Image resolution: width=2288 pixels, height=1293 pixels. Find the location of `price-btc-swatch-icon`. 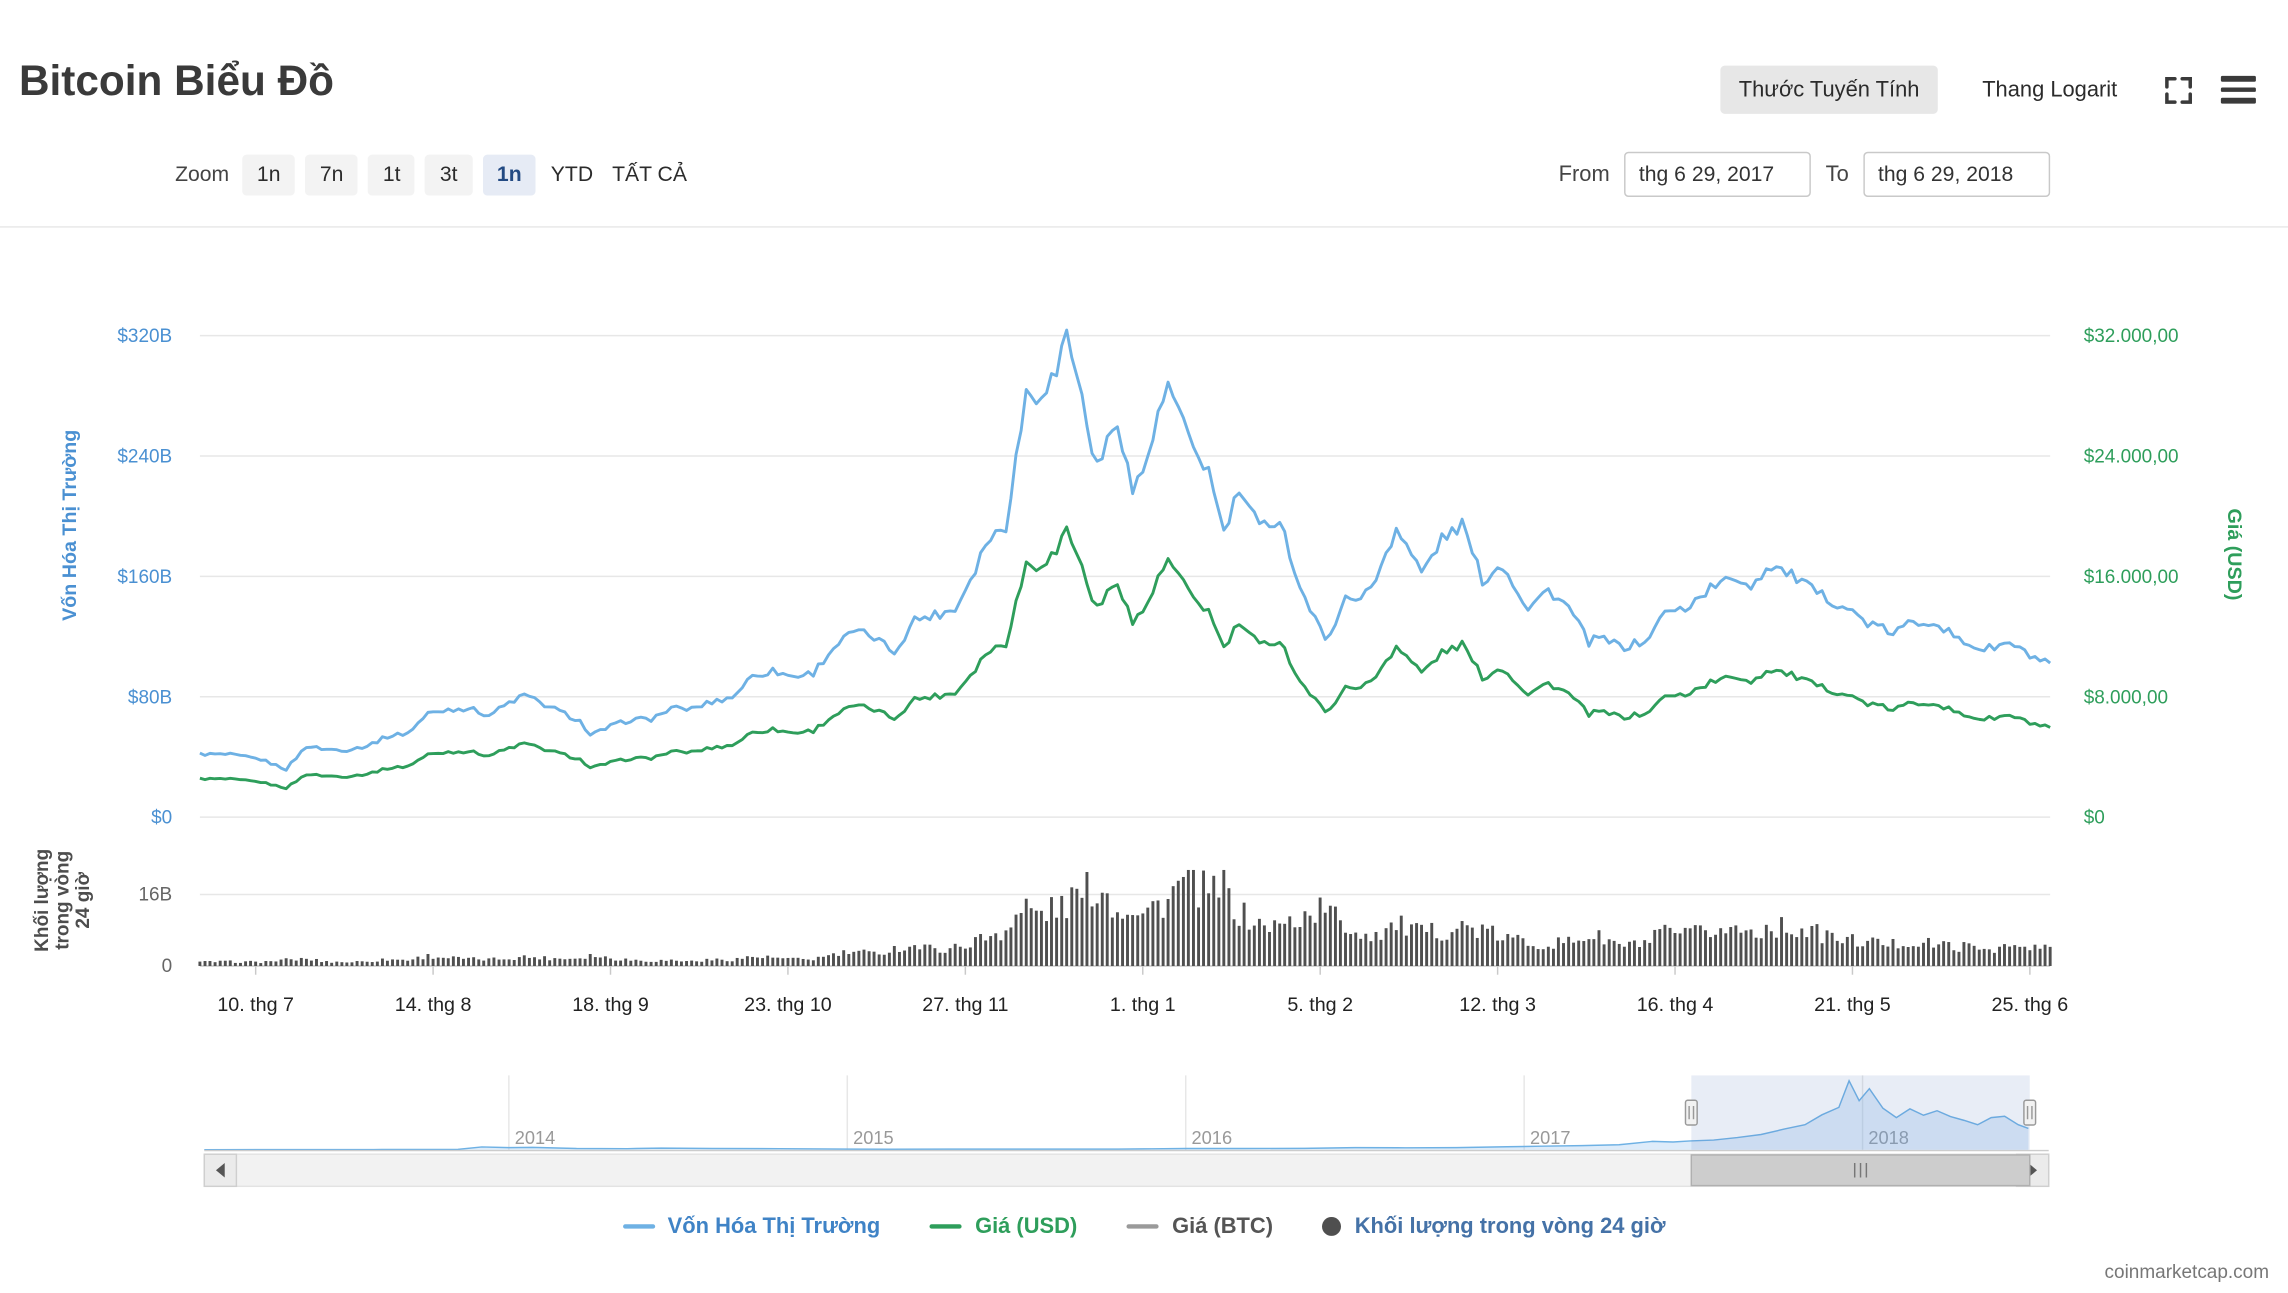

price-btc-swatch-icon is located at coordinates (1142, 1226).